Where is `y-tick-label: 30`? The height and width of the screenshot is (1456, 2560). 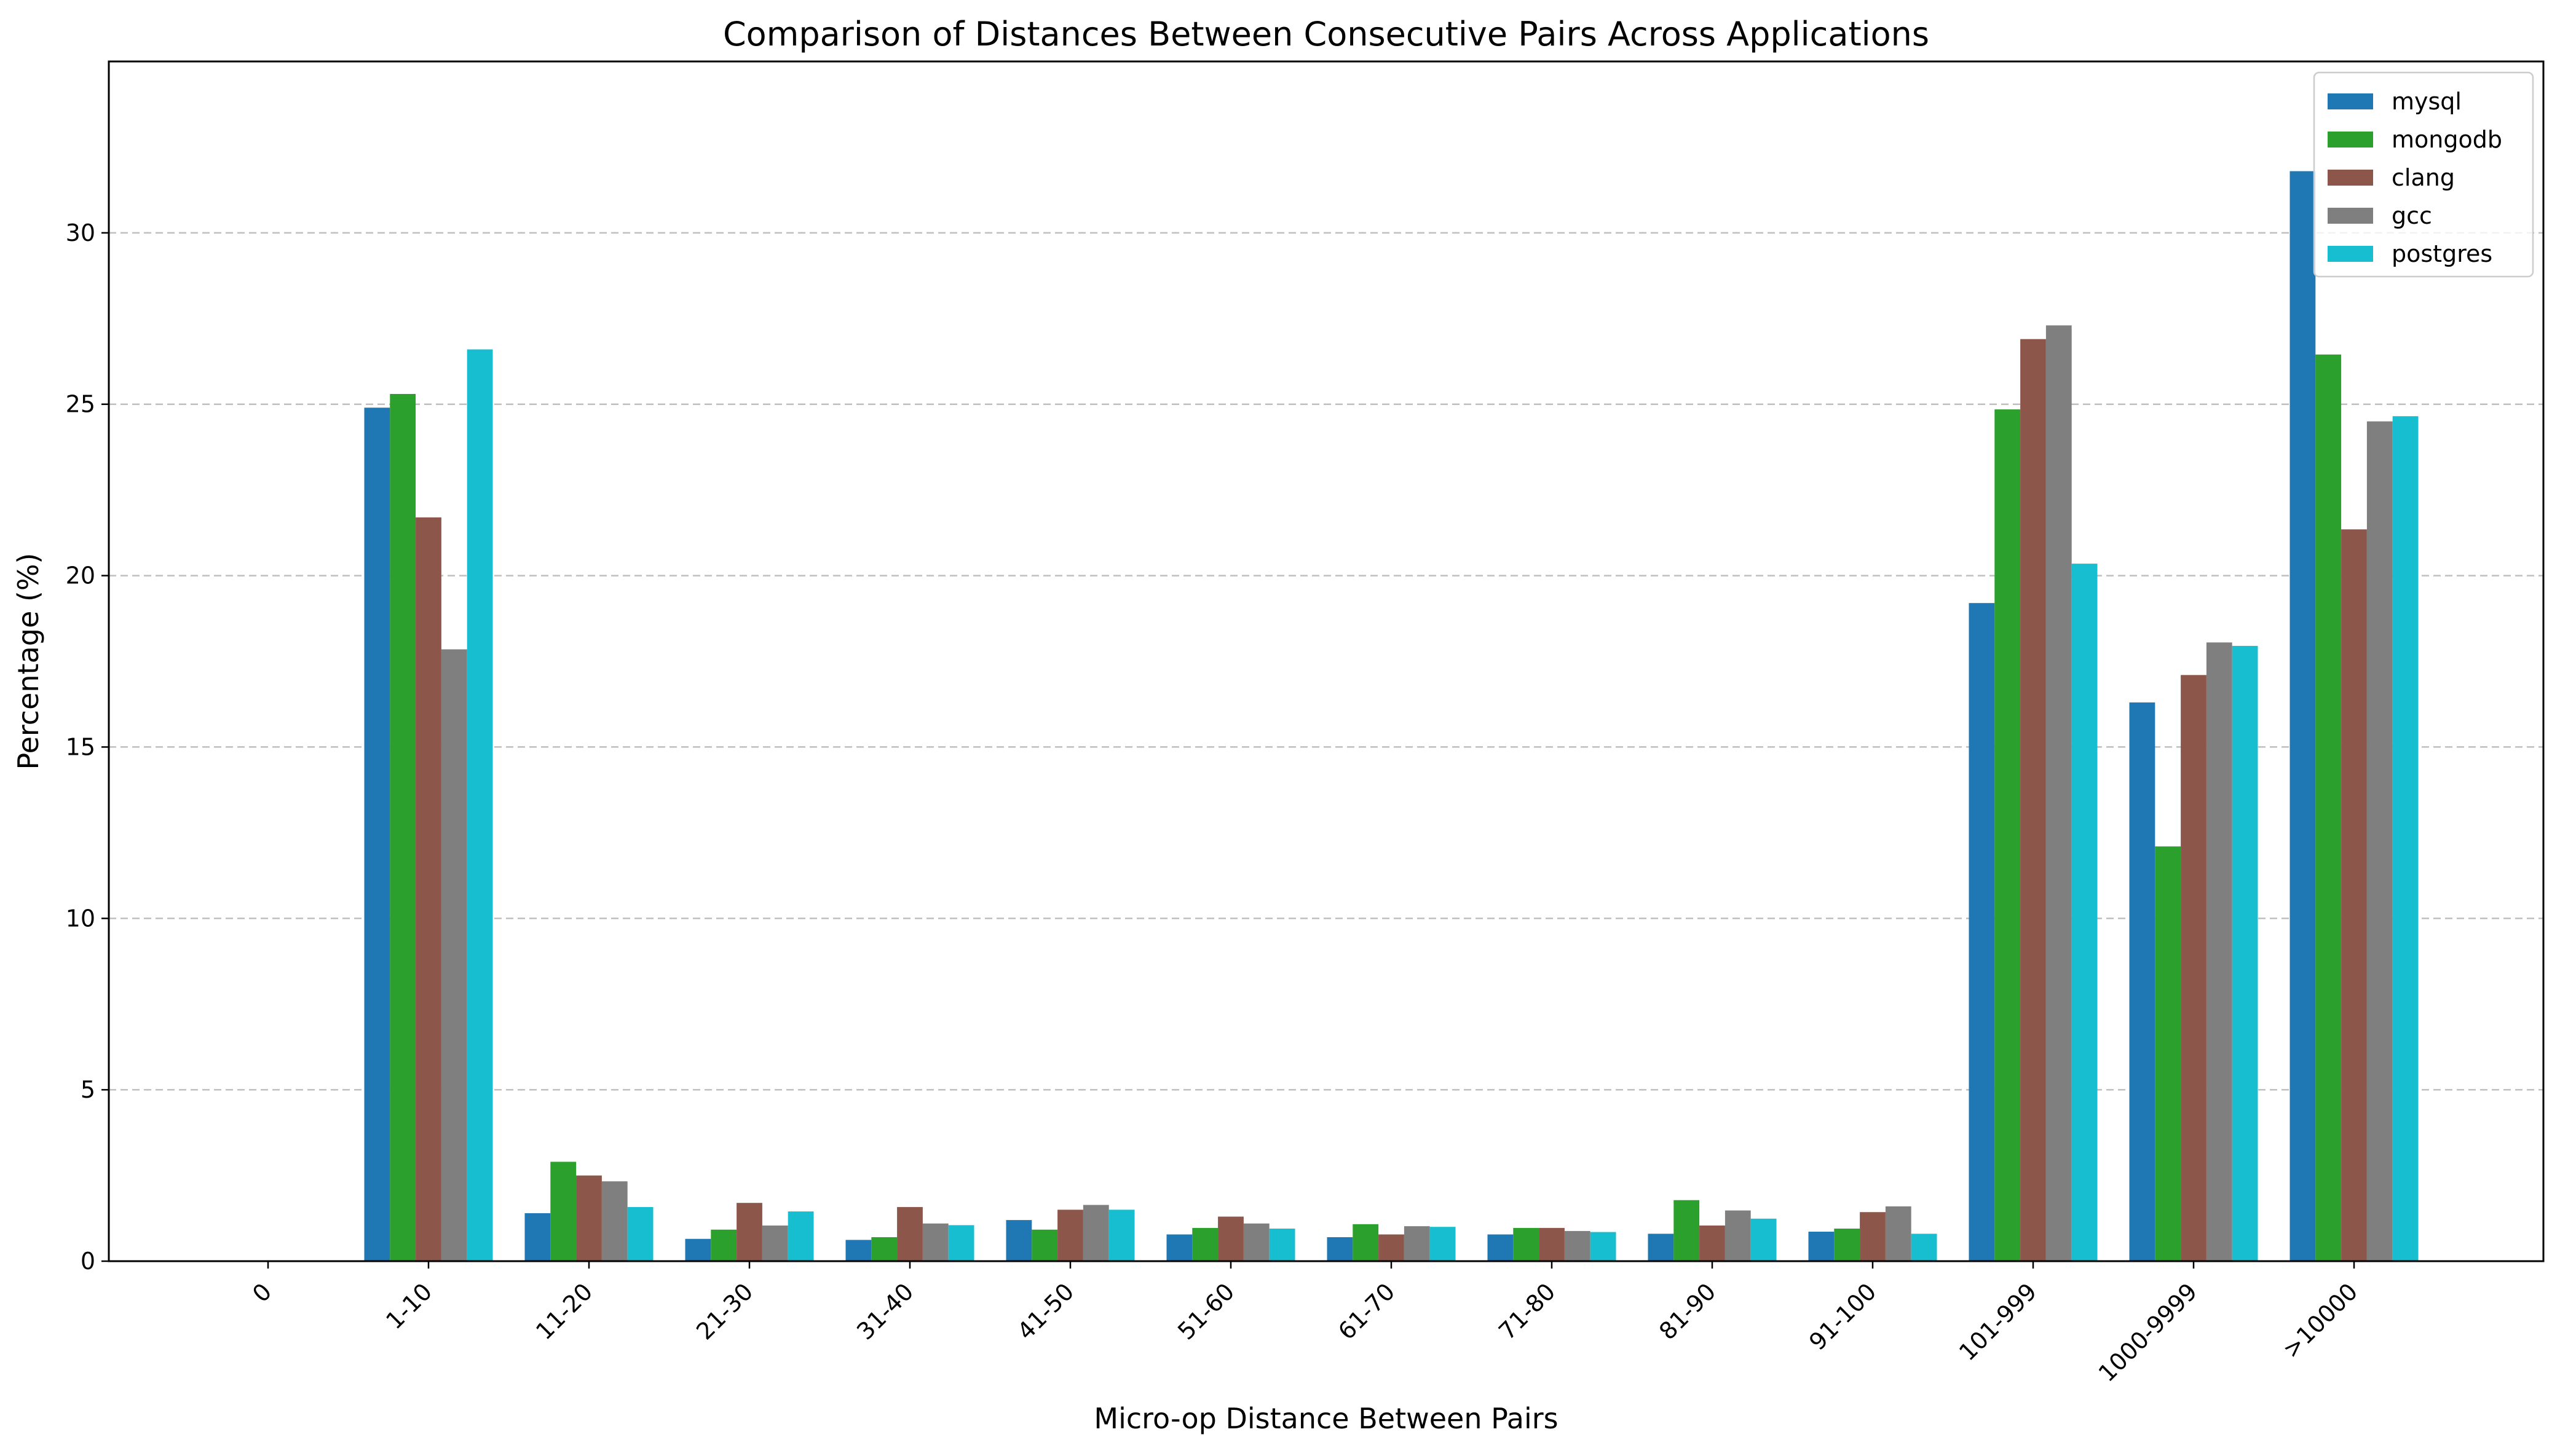 y-tick-label: 30 is located at coordinates (80, 232).